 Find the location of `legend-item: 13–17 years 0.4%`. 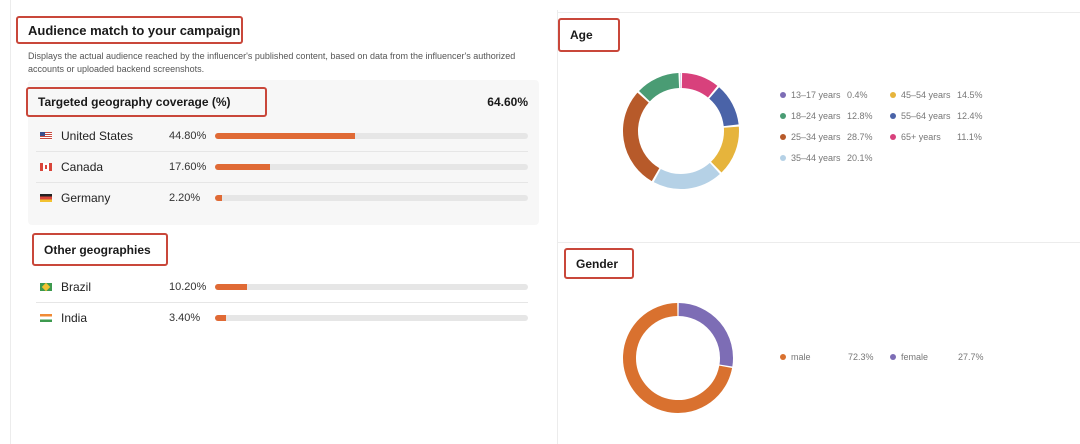

legend-item: 13–17 years 0.4% is located at coordinates (824, 95).